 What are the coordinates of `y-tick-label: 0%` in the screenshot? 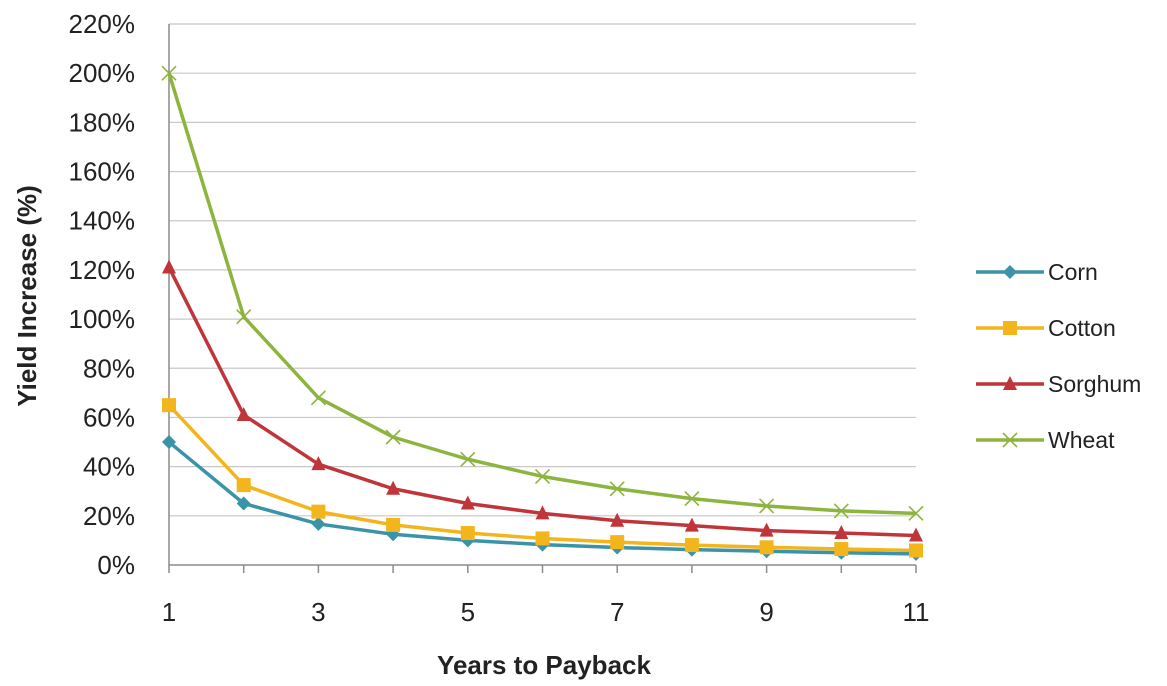 It's located at (116, 565).